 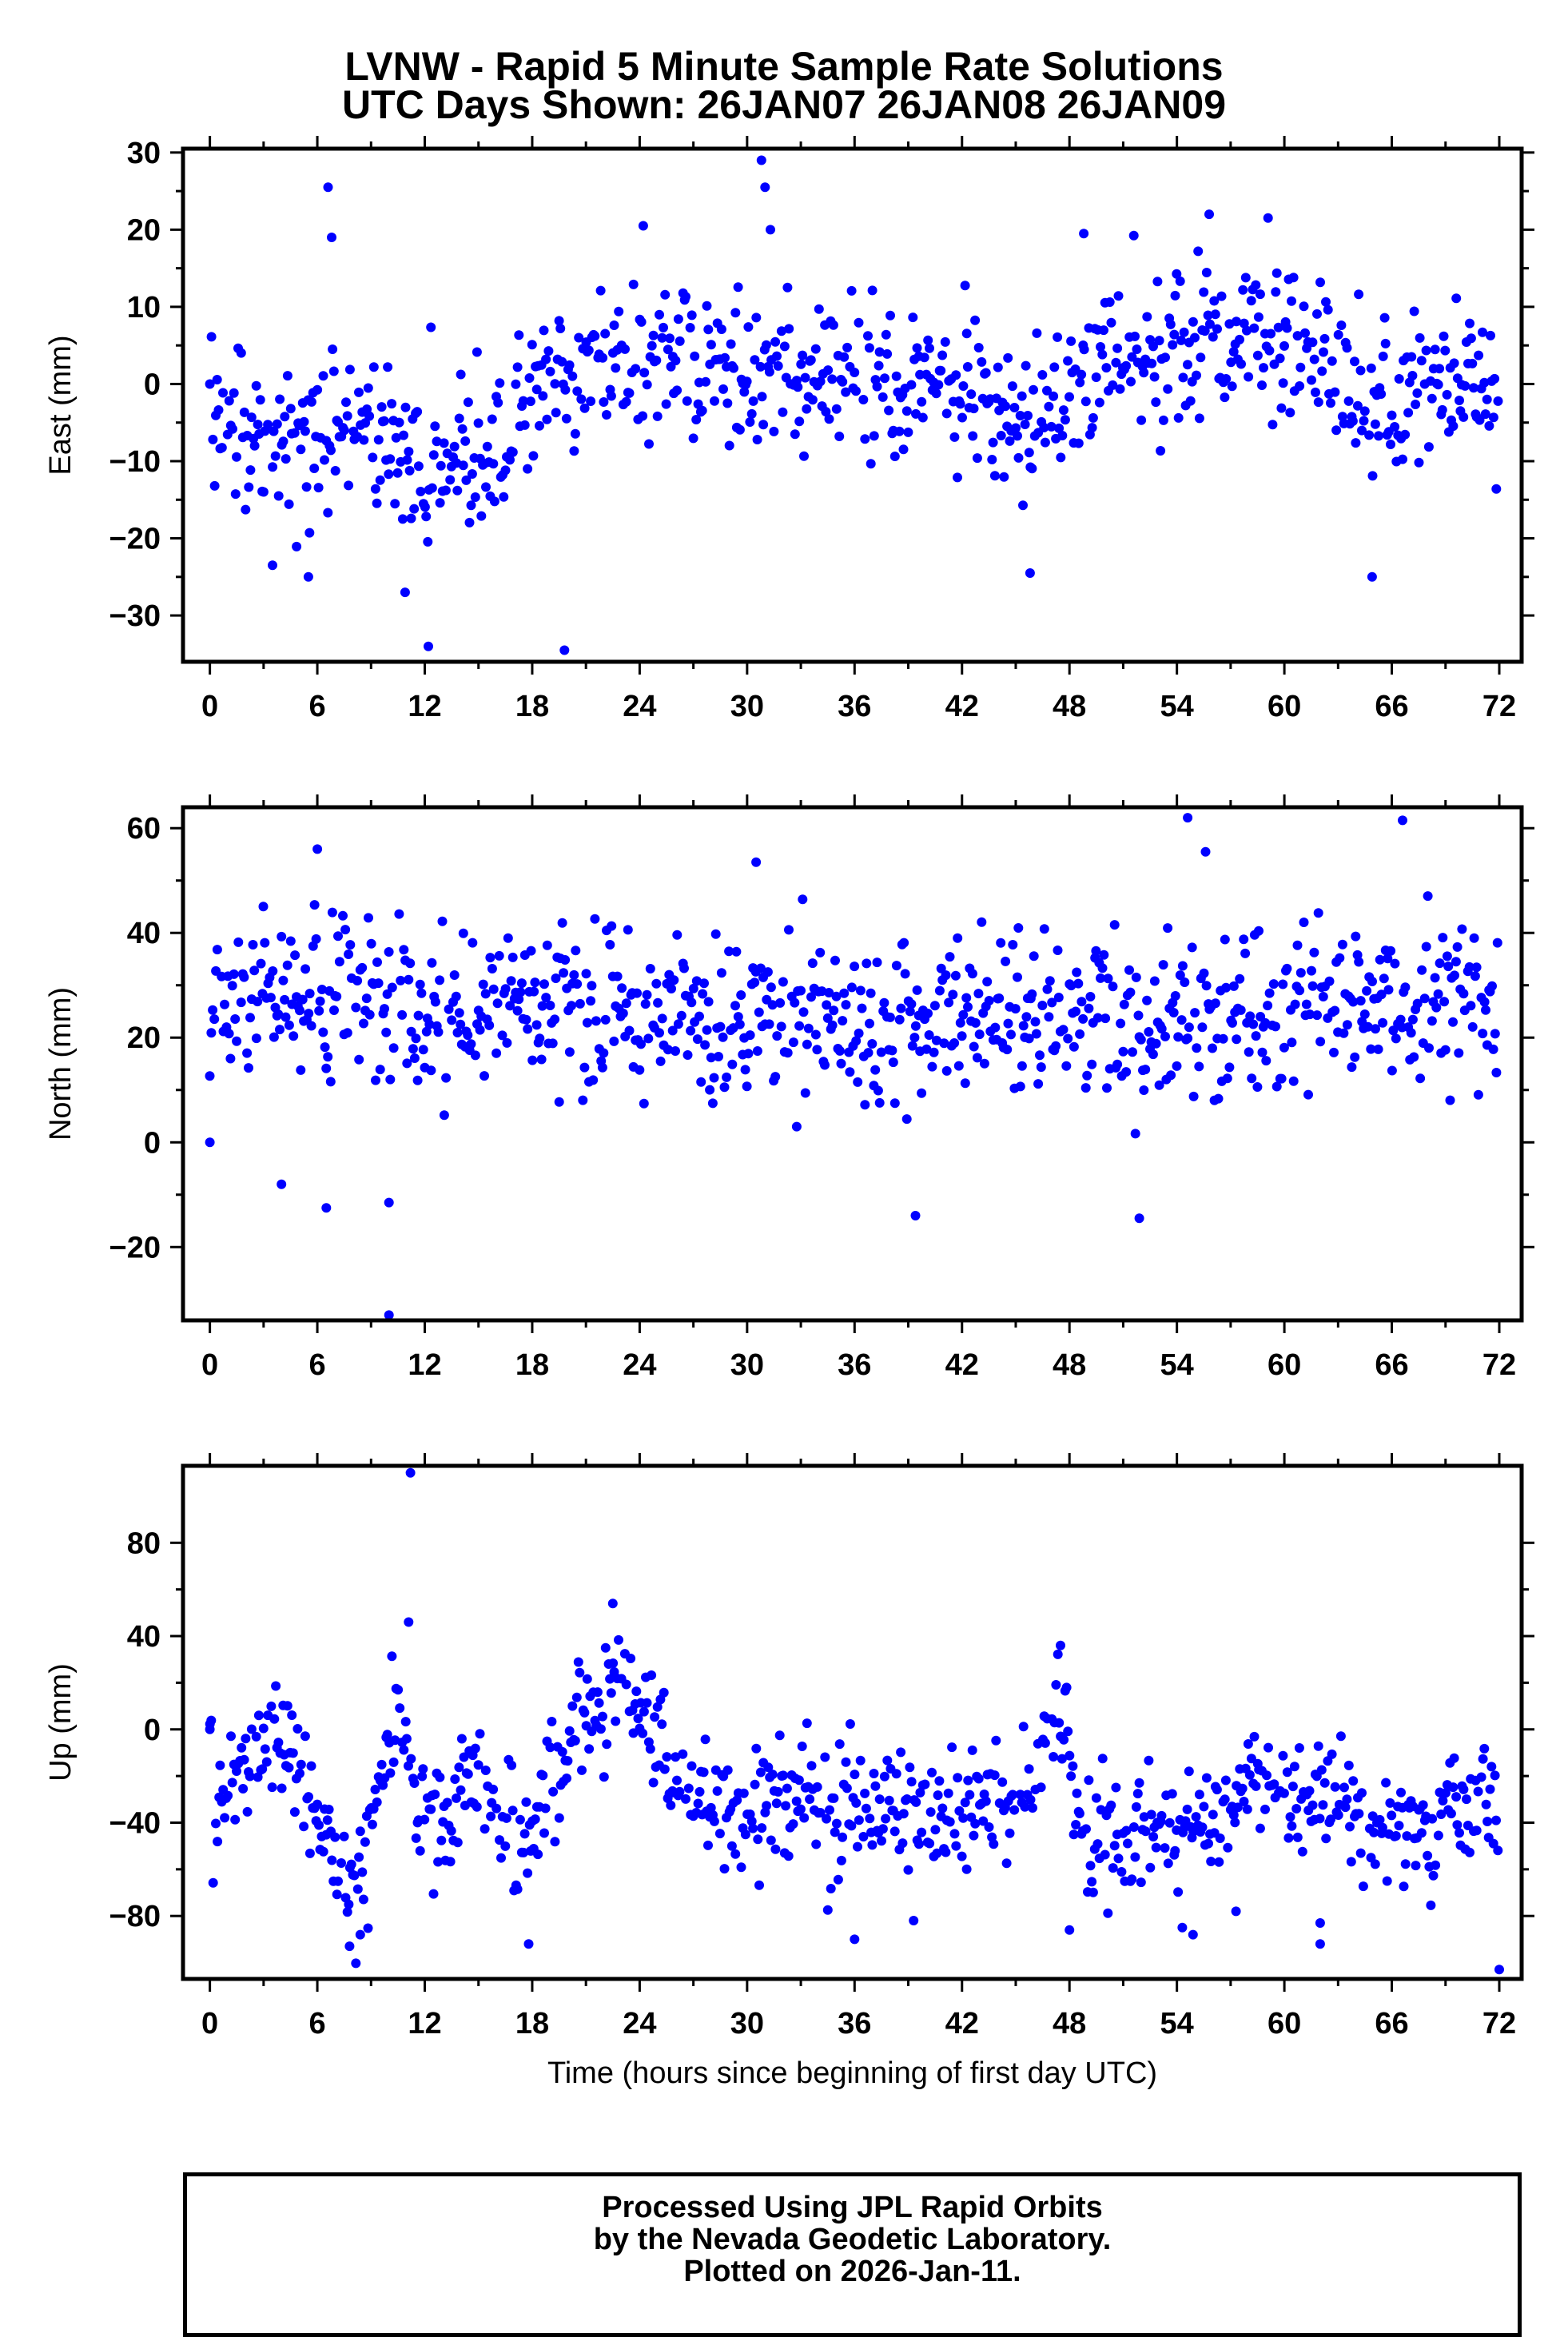 I want to click on x-tick-label: 6, so click(x=316, y=1365).